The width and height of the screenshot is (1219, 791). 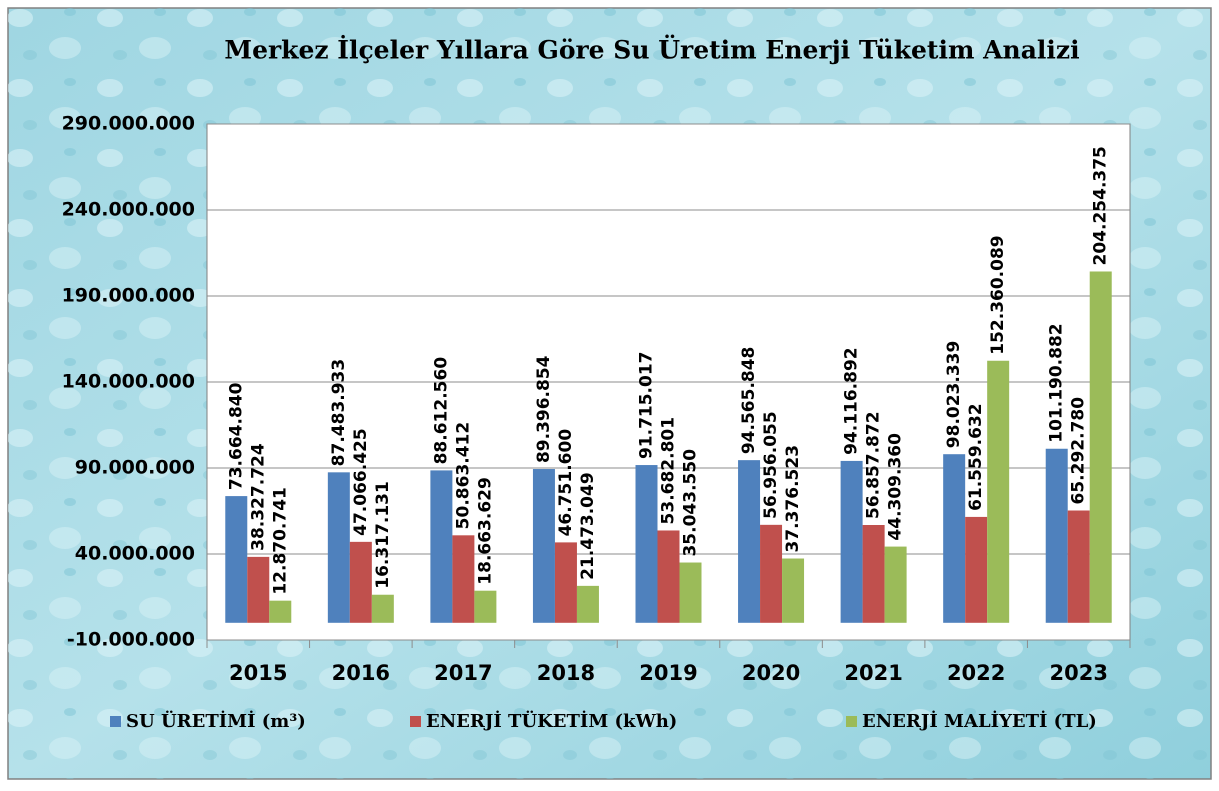 What do you see at coordinates (874, 465) in the screenshot?
I see `data-label: 56.857.872` at bounding box center [874, 465].